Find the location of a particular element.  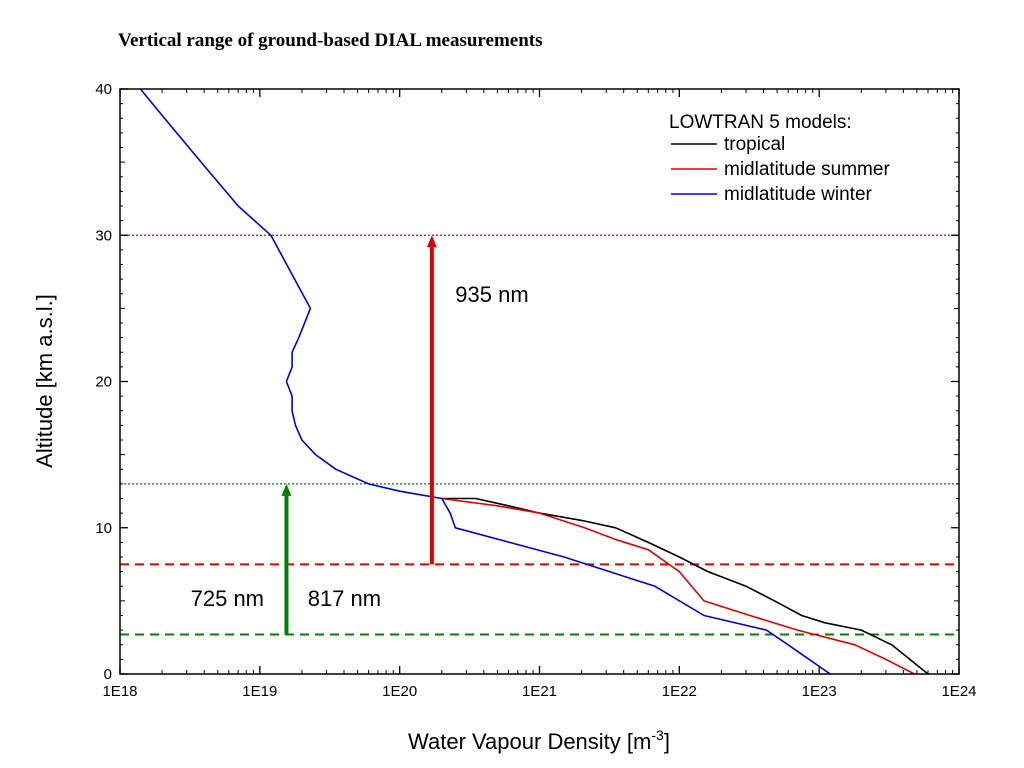

annotation-817-nm: 817 nm is located at coordinates (344, 598).